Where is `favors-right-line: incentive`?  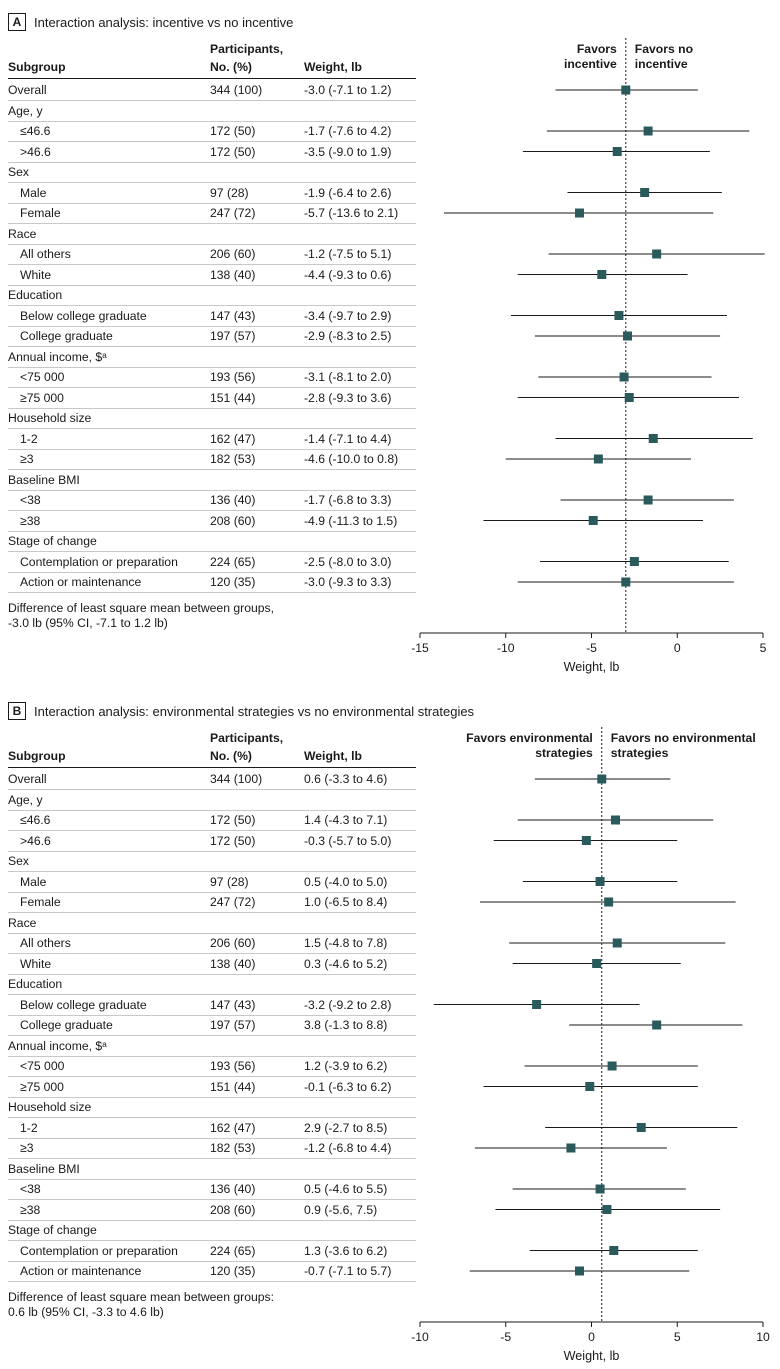 favors-right-line: incentive is located at coordinates (661, 64).